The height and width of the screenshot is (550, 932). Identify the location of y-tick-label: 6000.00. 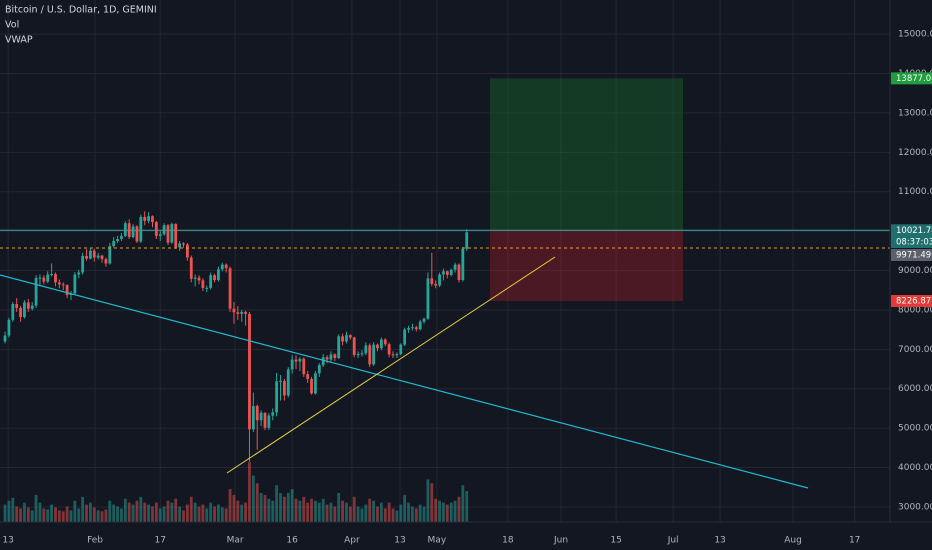
(915, 389).